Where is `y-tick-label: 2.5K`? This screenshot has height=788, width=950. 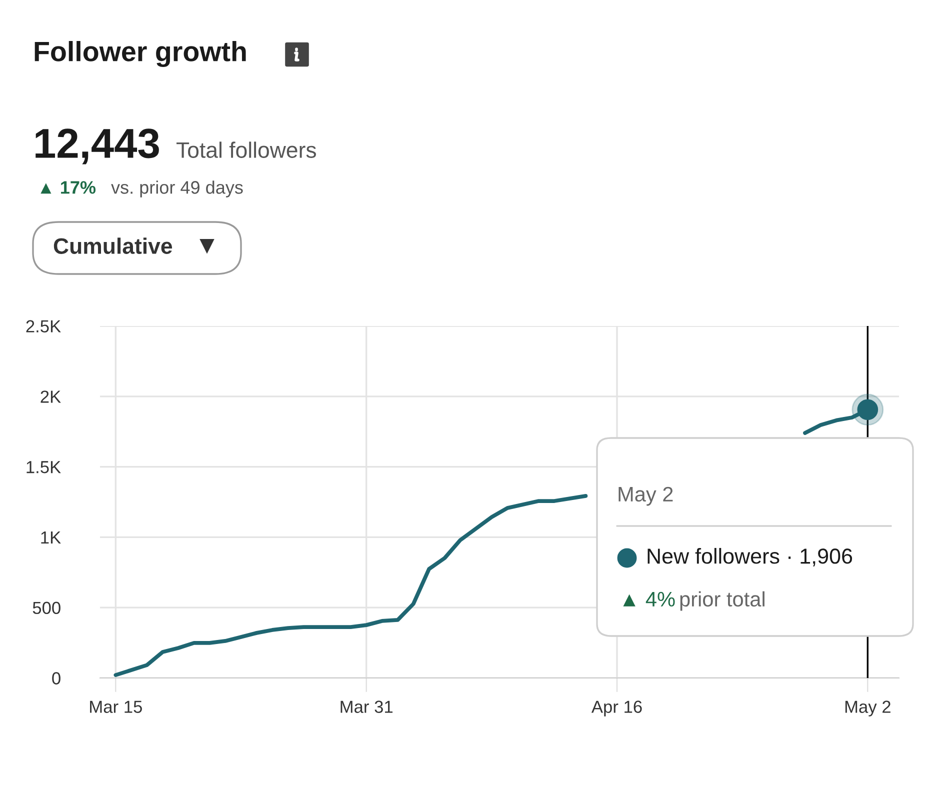
y-tick-label: 2.5K is located at coordinates (43, 326).